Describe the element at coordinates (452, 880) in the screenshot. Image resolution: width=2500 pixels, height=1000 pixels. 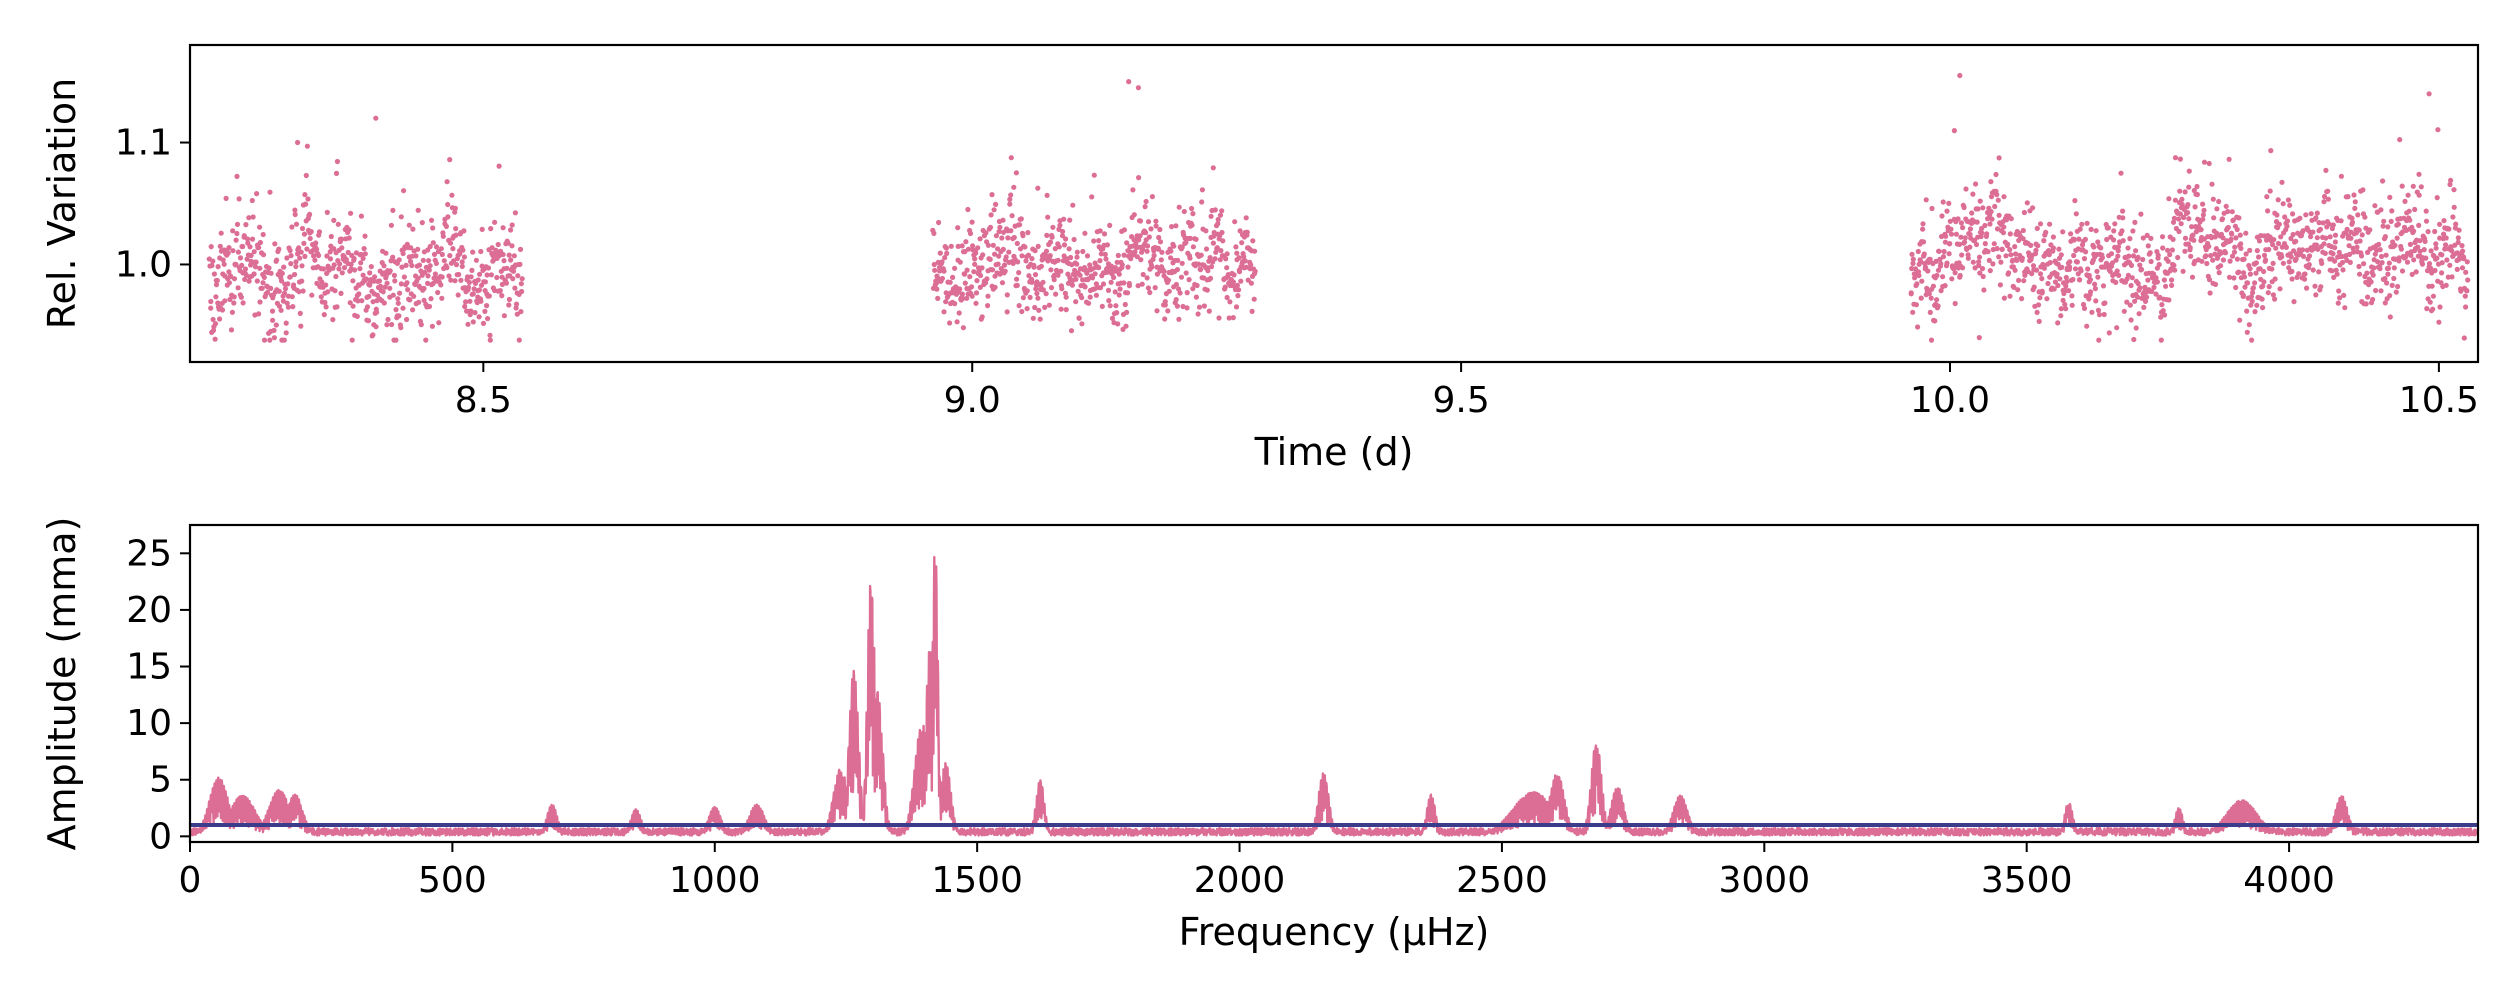
I see `spectrum-x-tick-label: 500` at that location.